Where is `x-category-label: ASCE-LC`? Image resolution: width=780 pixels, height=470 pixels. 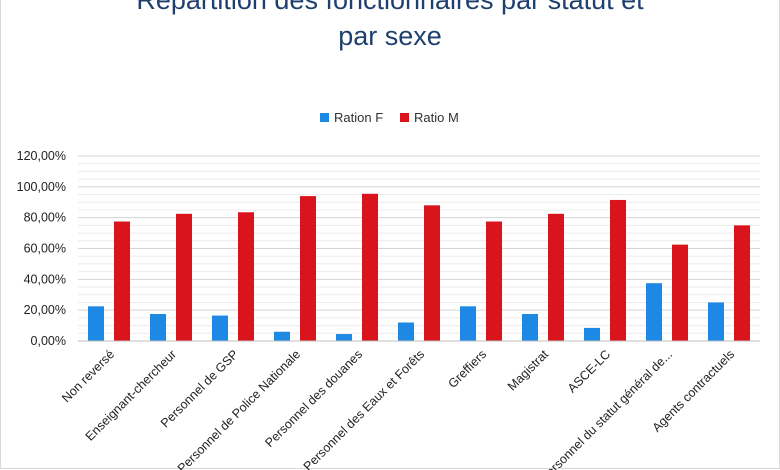
x-category-label: ASCE-LC is located at coordinates (589, 371).